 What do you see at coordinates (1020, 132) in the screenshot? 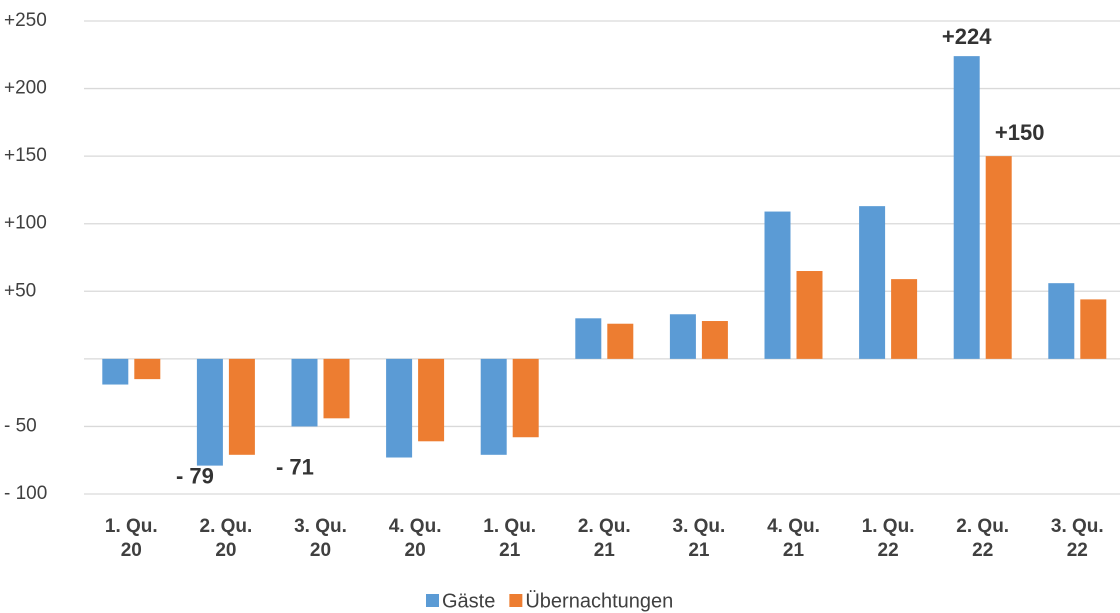
I see `value-label: +150` at bounding box center [1020, 132].